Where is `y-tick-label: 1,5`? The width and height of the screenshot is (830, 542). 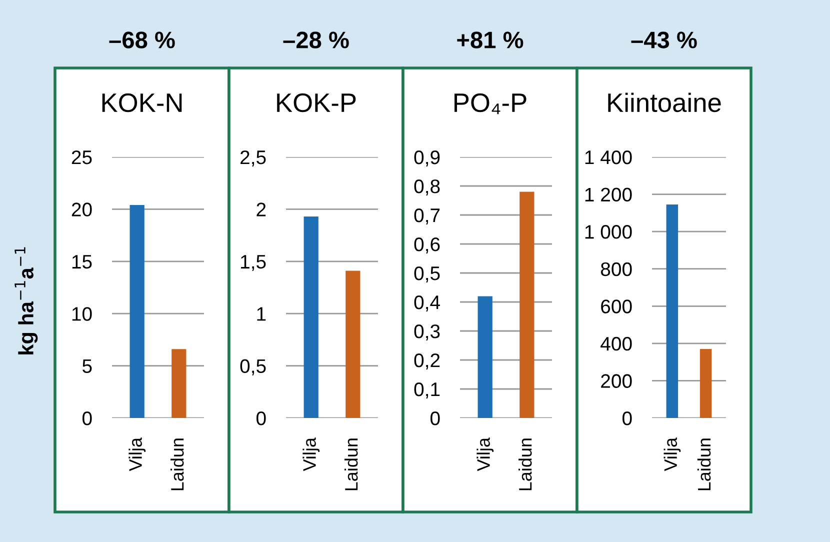
y-tick-label: 1,5 is located at coordinates (253, 263).